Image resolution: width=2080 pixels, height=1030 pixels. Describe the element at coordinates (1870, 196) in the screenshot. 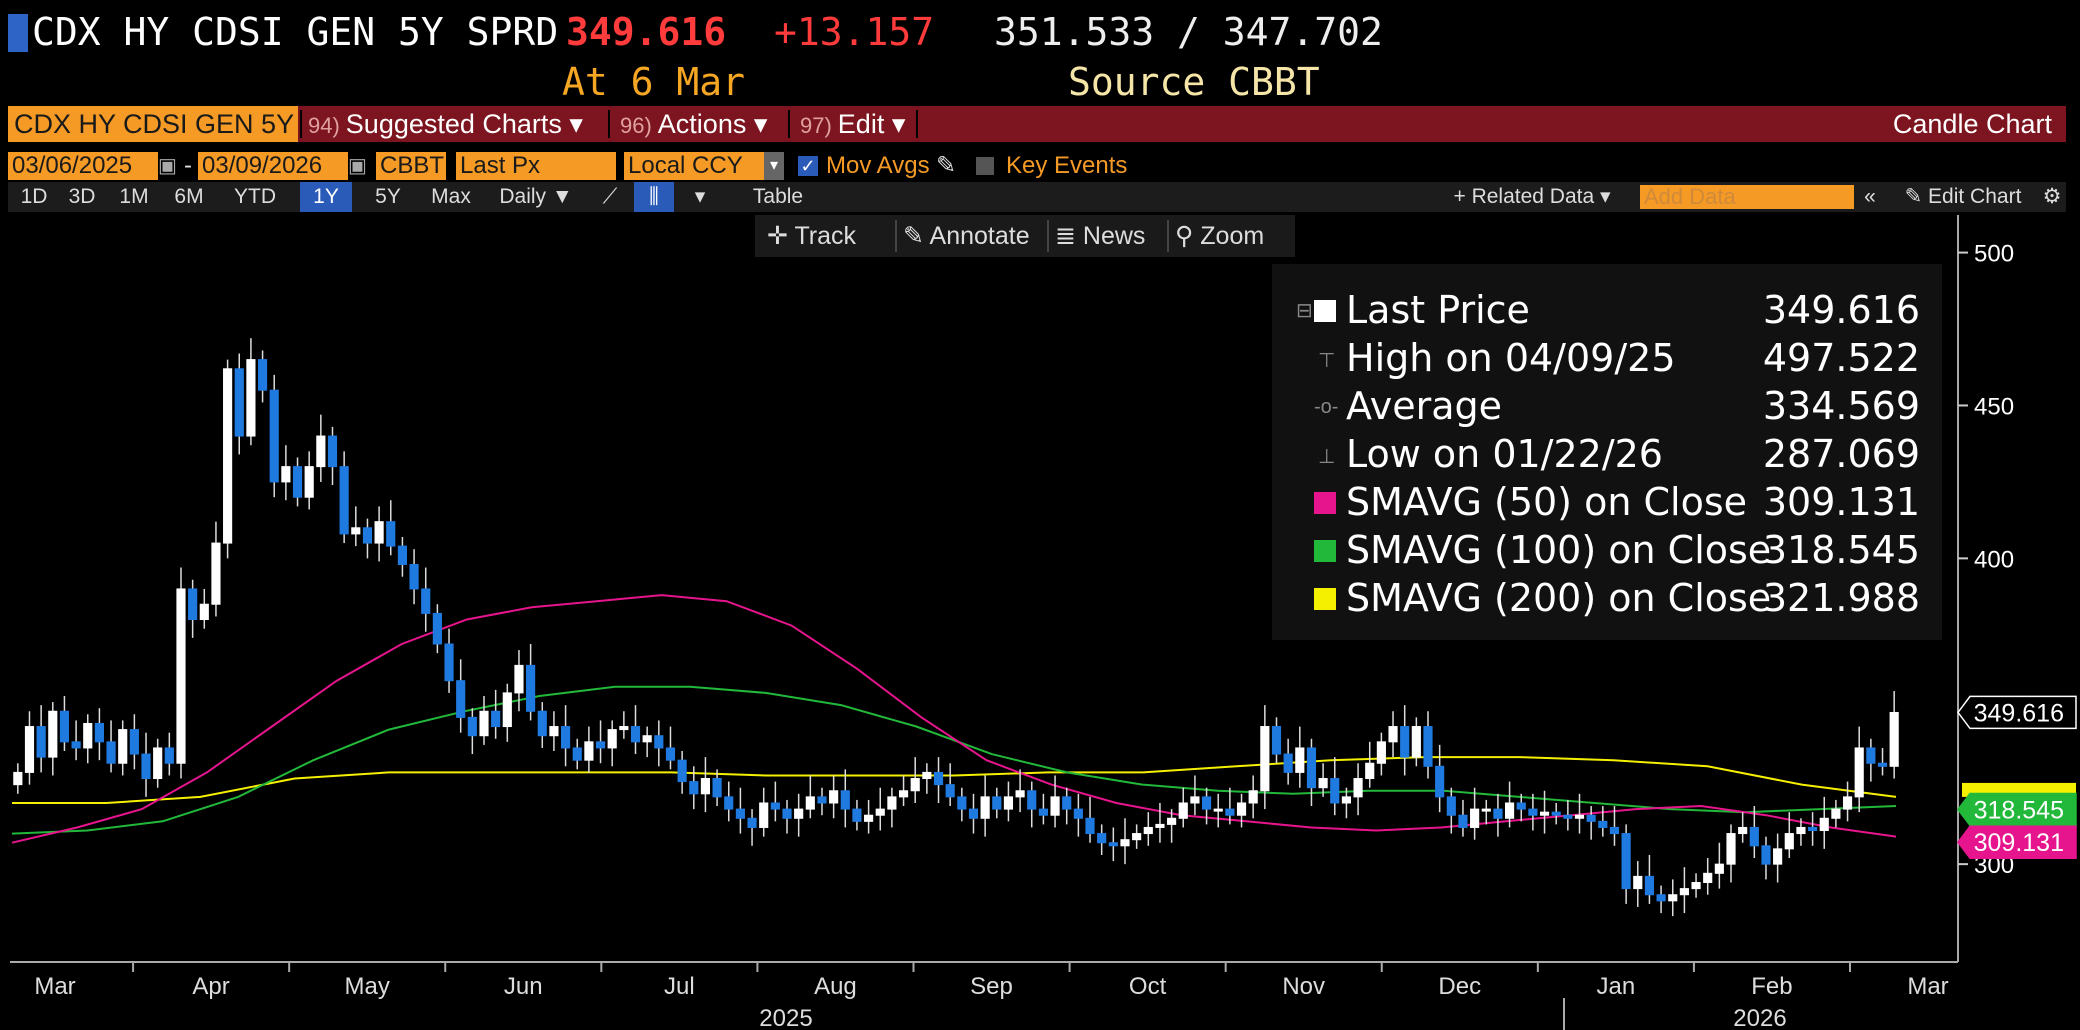

I see `collapse-icon: «` at that location.